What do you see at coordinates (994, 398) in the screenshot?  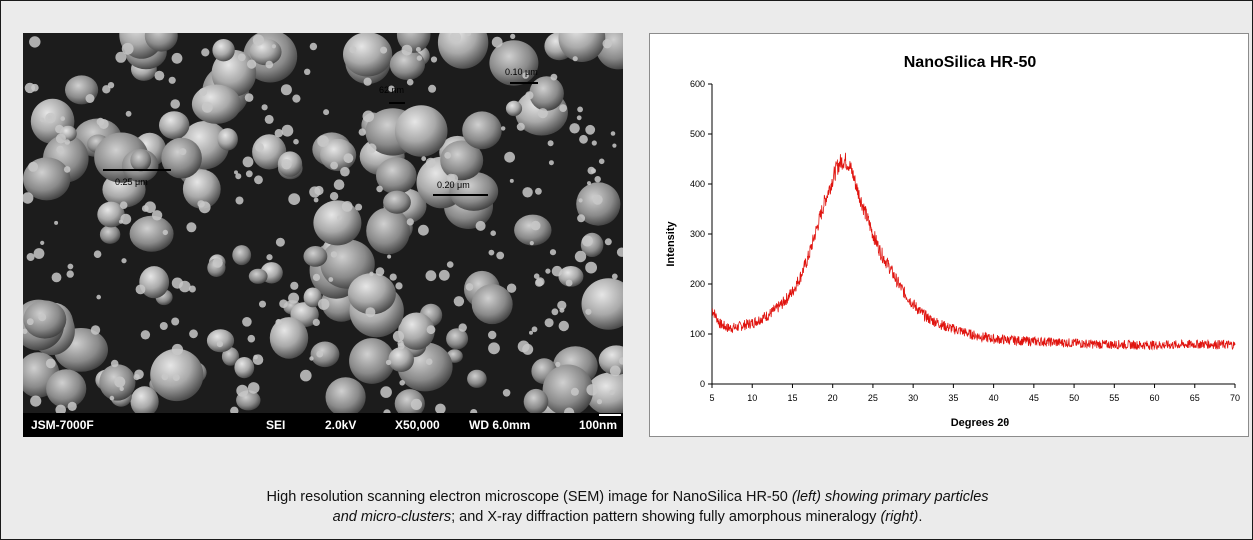 I see `x-tick-label: 40` at bounding box center [994, 398].